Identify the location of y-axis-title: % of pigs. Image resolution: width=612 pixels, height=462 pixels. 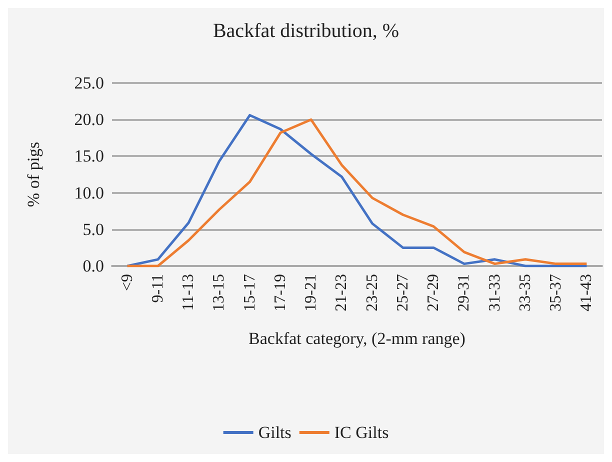
(33, 175).